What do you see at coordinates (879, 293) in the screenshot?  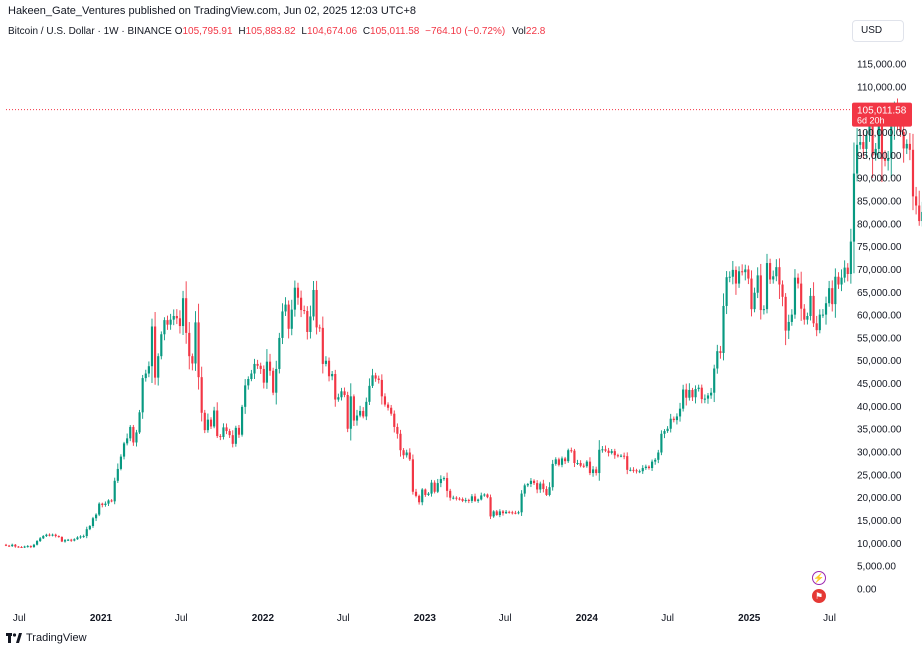 I see `y-tick-label: 65,000.00` at bounding box center [879, 293].